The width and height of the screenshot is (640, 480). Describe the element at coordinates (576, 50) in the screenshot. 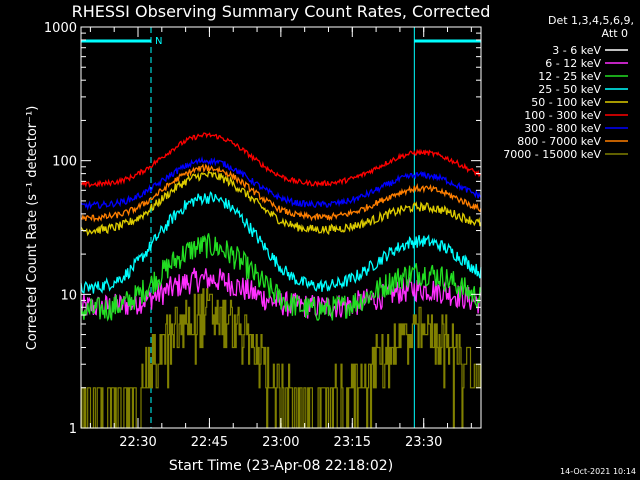

I see `legend-label: 3 - 6 keV` at that location.